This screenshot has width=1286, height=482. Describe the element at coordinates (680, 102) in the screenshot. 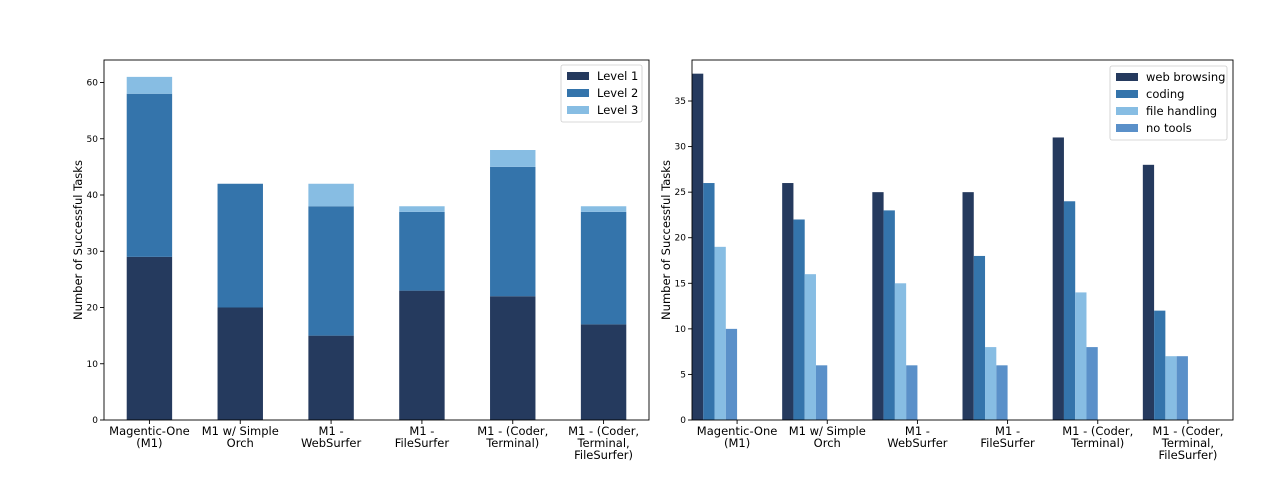

I see `y-tick-label: 35` at that location.